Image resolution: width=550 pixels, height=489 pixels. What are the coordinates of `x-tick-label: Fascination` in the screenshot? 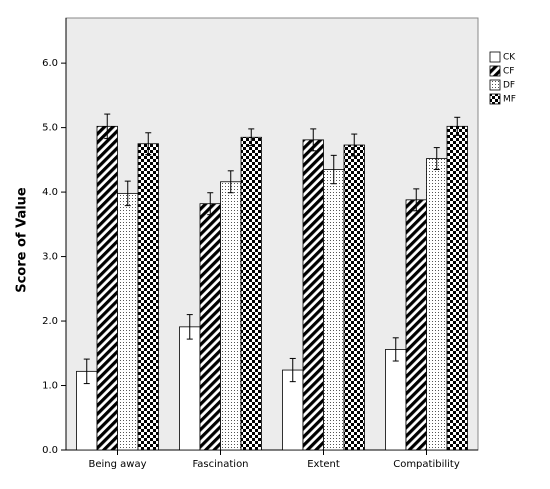 It's located at (220, 464).